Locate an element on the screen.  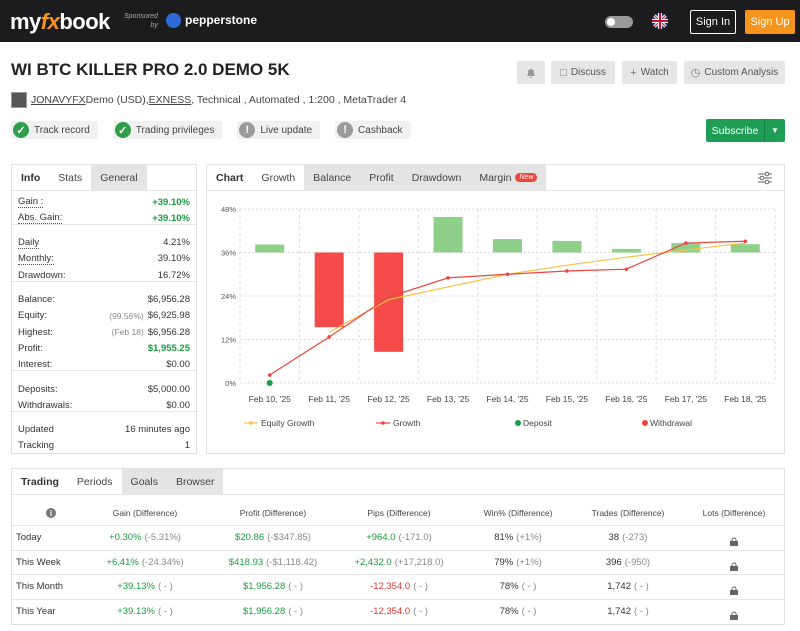
action-button: + Watch is located at coordinates (649, 72).